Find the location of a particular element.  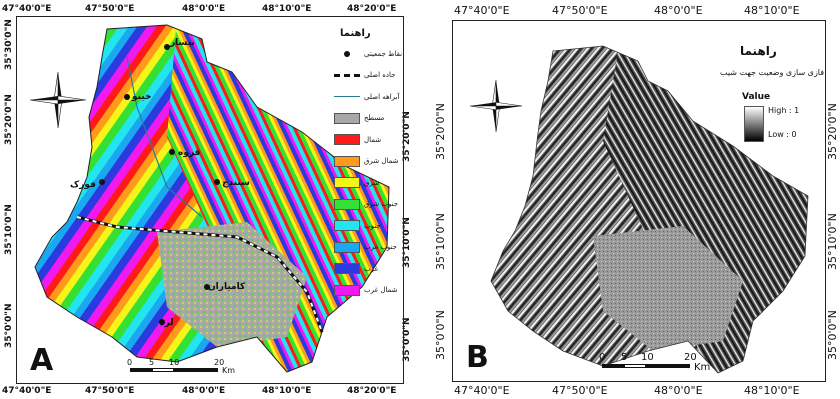

legend-item: مسطح is located at coordinates (359, 118).